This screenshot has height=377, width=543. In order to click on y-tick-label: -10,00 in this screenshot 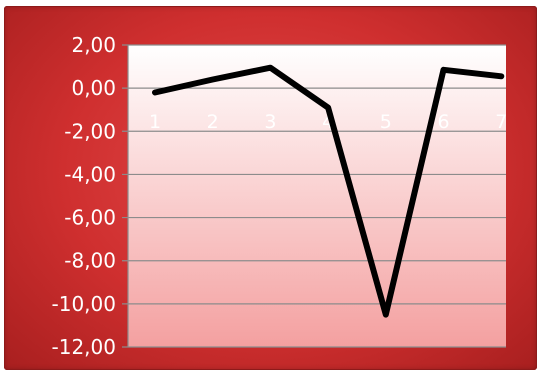, I will do `click(84, 304)`.